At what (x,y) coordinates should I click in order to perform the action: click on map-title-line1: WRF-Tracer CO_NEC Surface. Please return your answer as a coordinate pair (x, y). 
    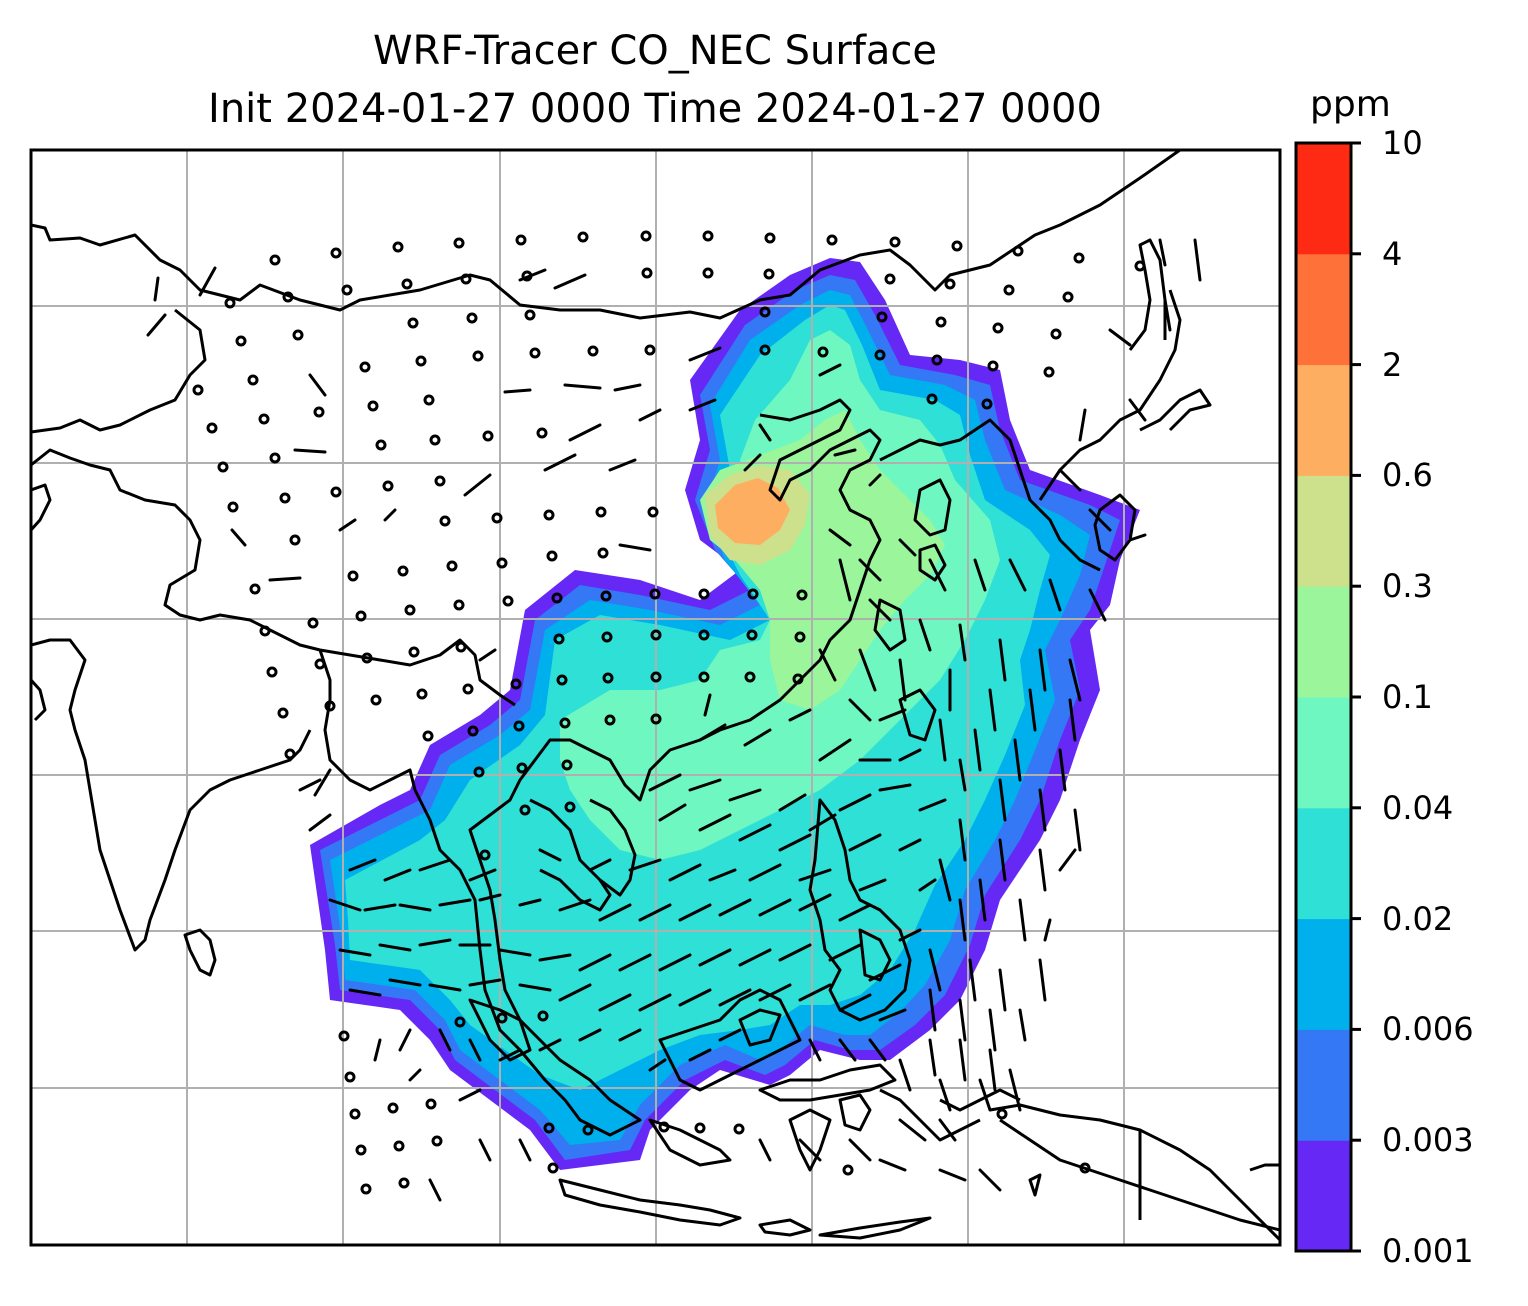
    Looking at the image, I should click on (655, 51).